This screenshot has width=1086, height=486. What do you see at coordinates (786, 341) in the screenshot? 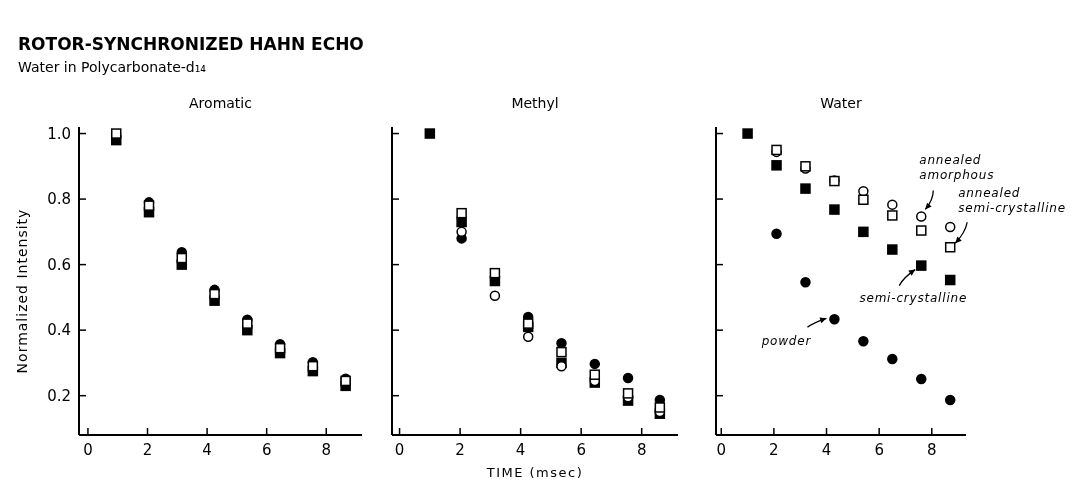
I see `annotation: powder` at bounding box center [786, 341].